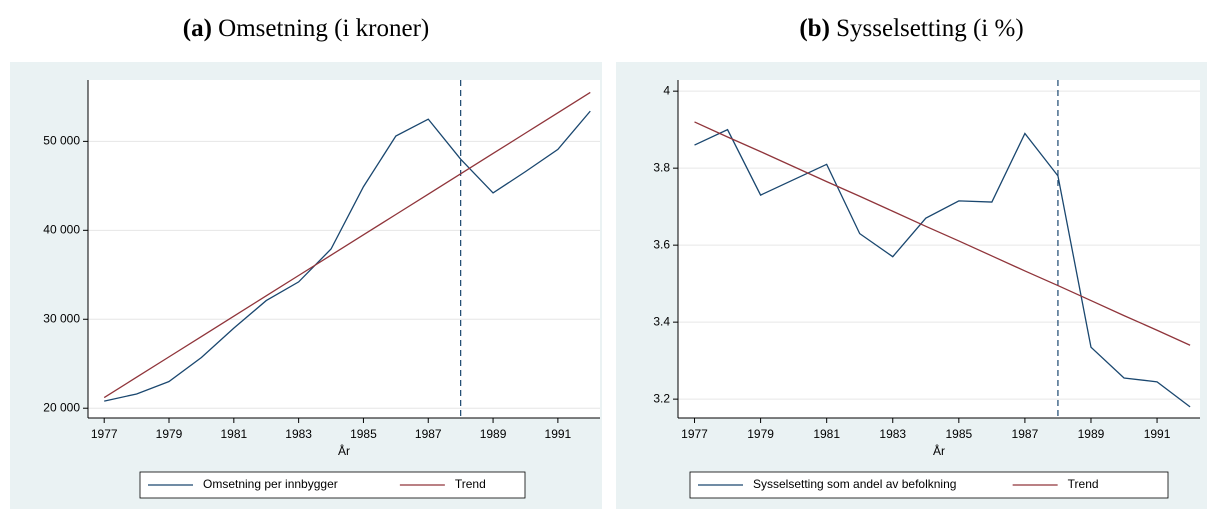 The image size is (1210, 511). Describe the element at coordinates (814, 28) in the screenshot. I see `panel-label: (b)` at that location.